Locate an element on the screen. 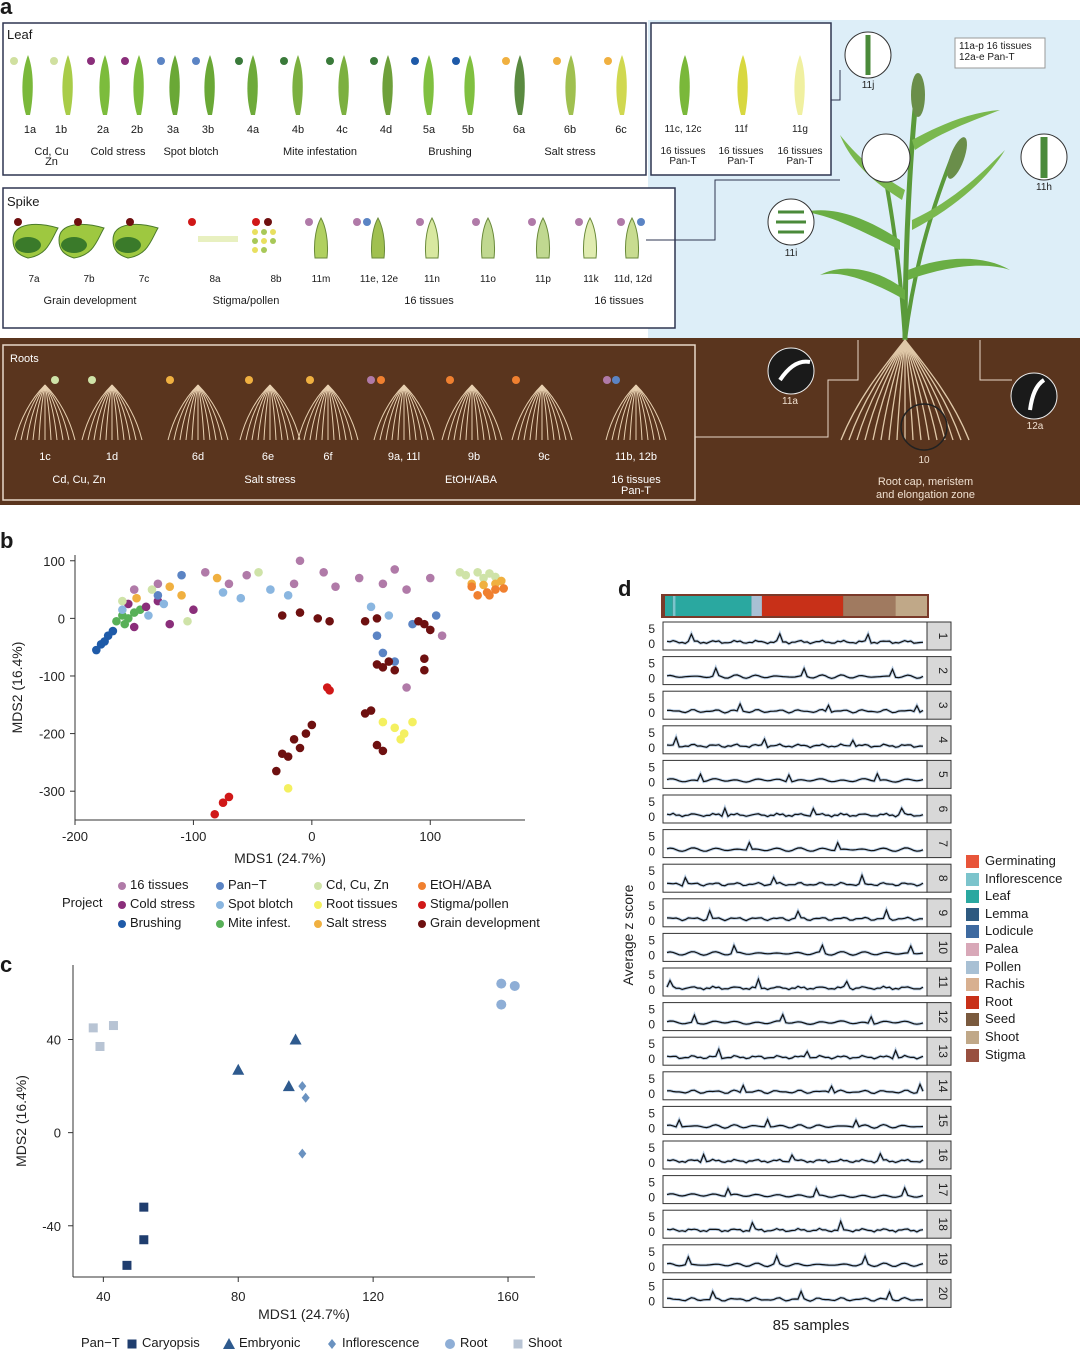 This screenshot has width=1080, height=1351. leaf-group-label: Cold stress is located at coordinates (118, 152).